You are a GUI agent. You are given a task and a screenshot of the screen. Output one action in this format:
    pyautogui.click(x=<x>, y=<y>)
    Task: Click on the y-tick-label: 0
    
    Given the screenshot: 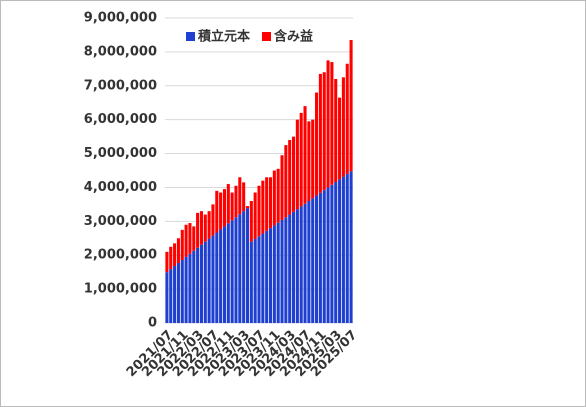 What is the action you would take?
    pyautogui.click(x=152, y=323)
    